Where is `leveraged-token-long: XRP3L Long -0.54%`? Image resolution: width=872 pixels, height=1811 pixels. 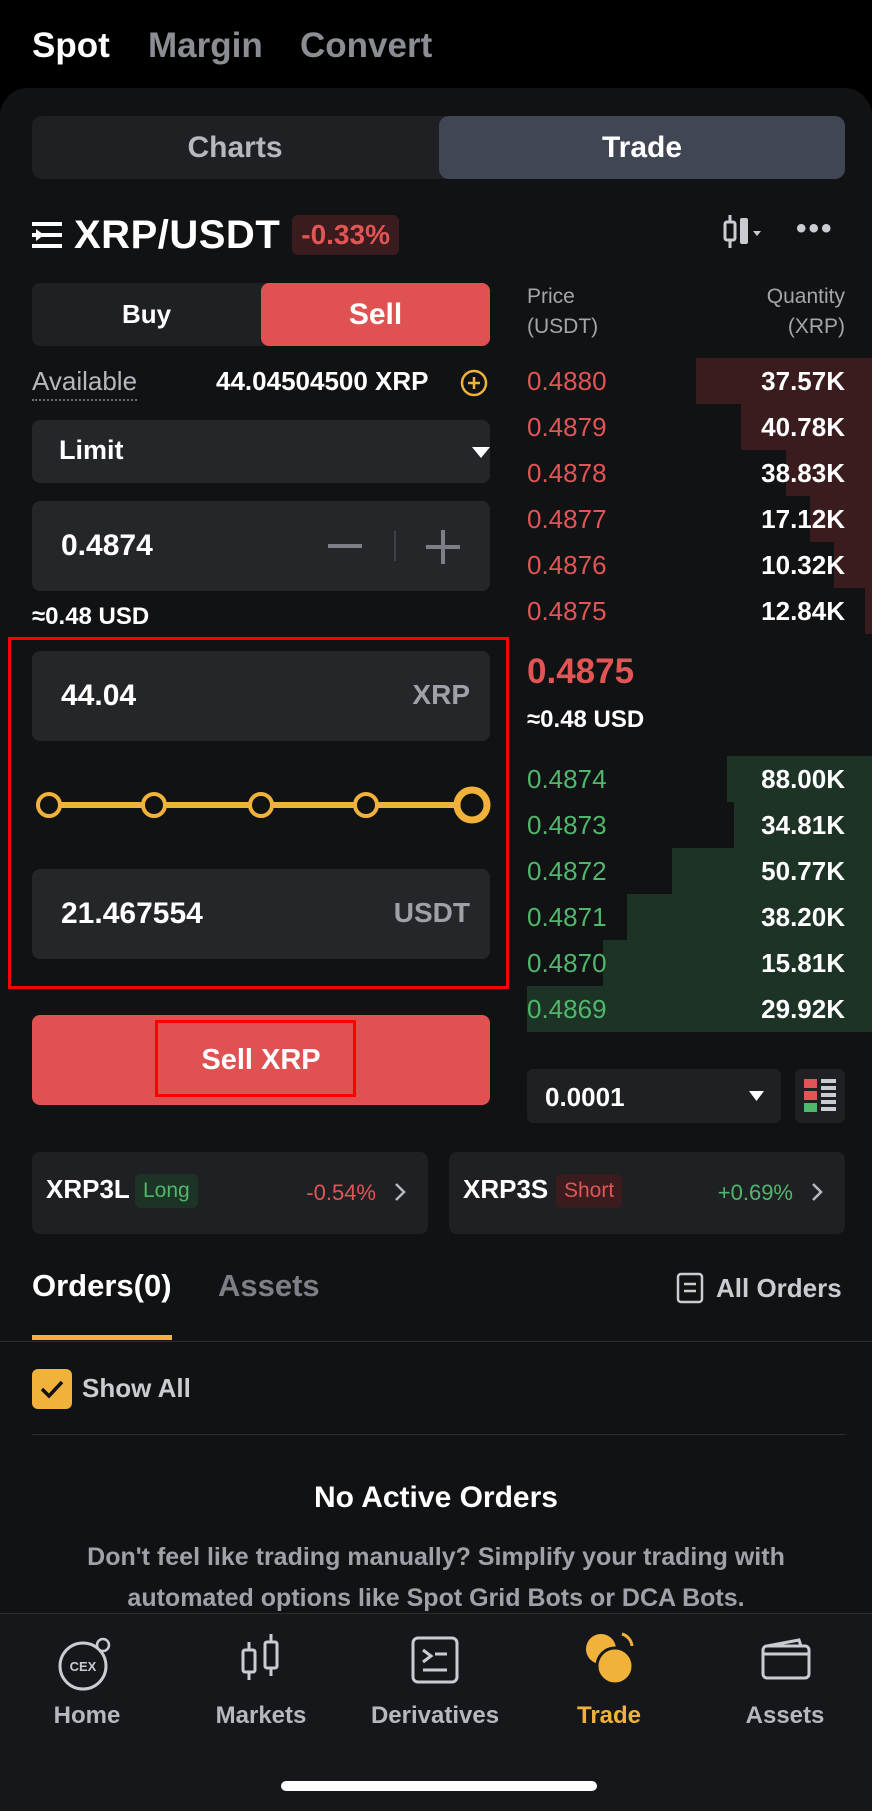
leveraged-token-long: XRP3L Long -0.54% is located at coordinates (230, 1193).